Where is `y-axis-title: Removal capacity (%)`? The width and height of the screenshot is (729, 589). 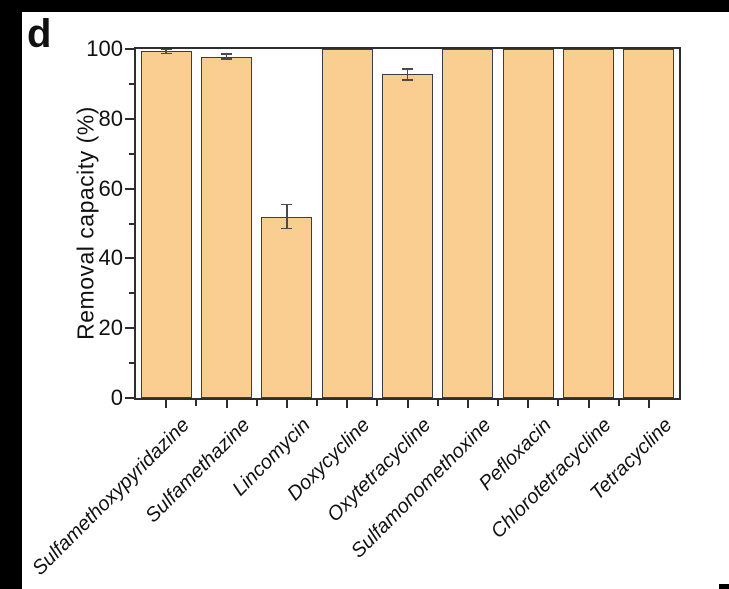 y-axis-title: Removal capacity (%) is located at coordinates (85, 223).